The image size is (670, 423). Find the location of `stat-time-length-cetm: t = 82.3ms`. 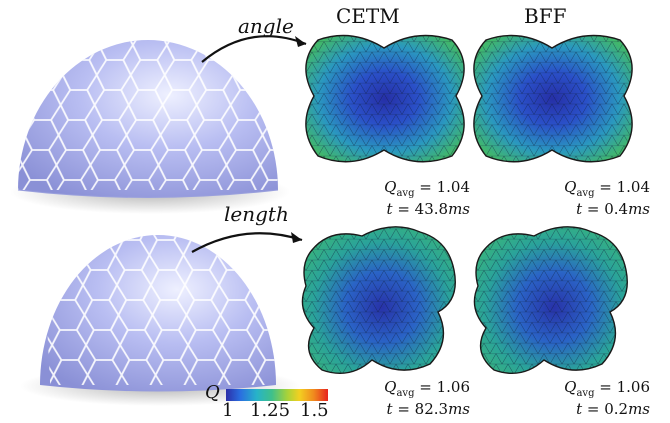

stat-time-length-cetm: t = 82.3ms is located at coordinates (428, 409).